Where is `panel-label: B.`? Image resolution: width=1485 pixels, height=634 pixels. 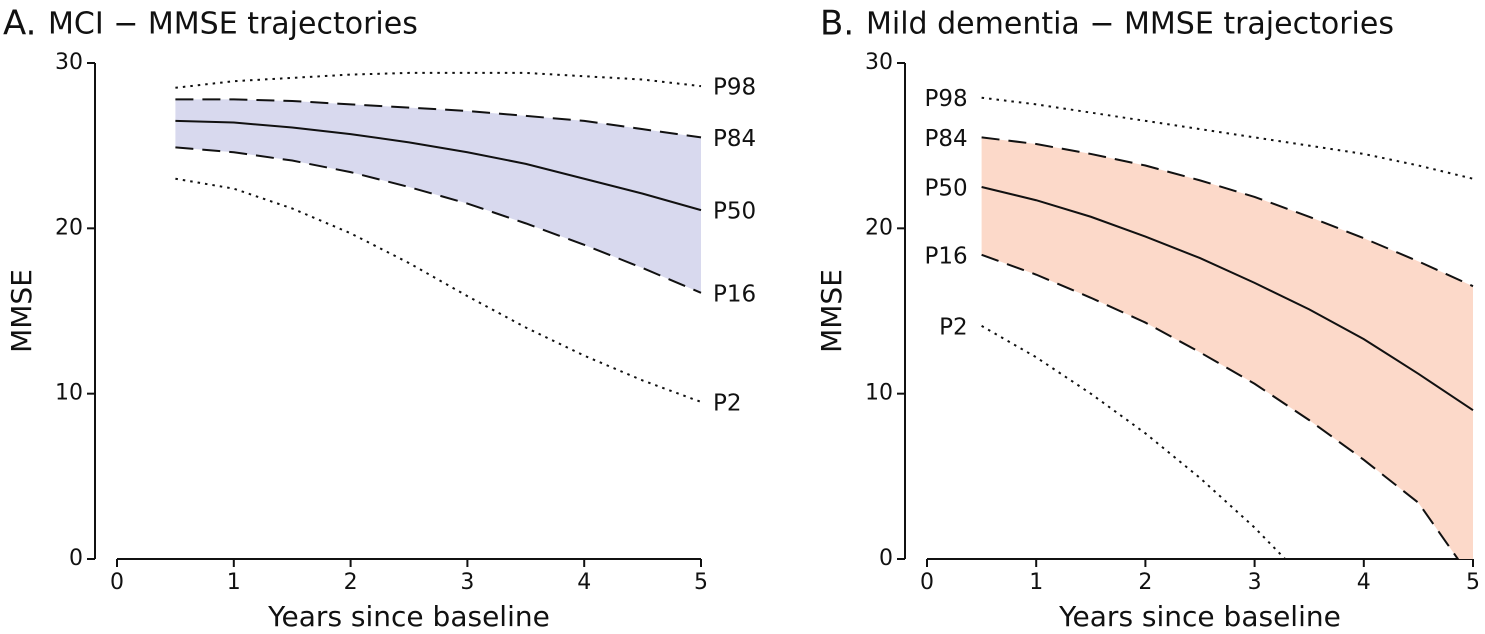
panel-label: B. is located at coordinates (837, 24).